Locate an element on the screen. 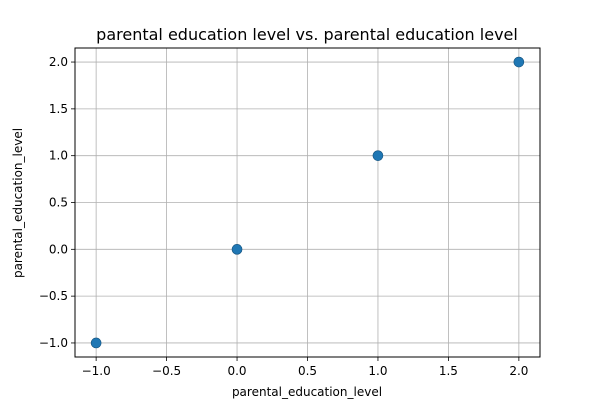 This screenshot has height=400, width=600. x-tick-label: 0.5 is located at coordinates (307, 371).